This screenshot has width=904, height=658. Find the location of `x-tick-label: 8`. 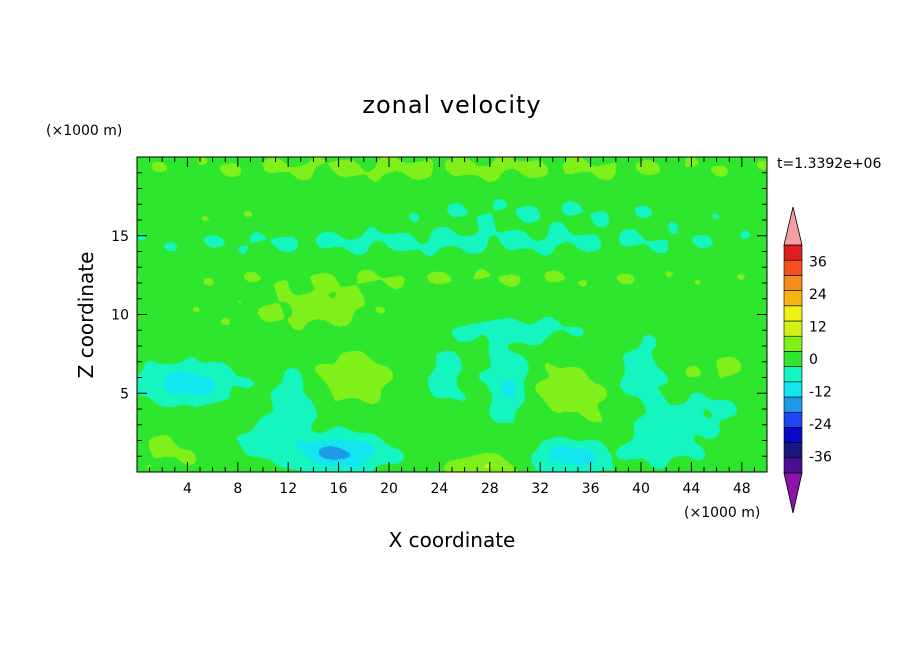

x-tick-label: 8 is located at coordinates (237, 489).